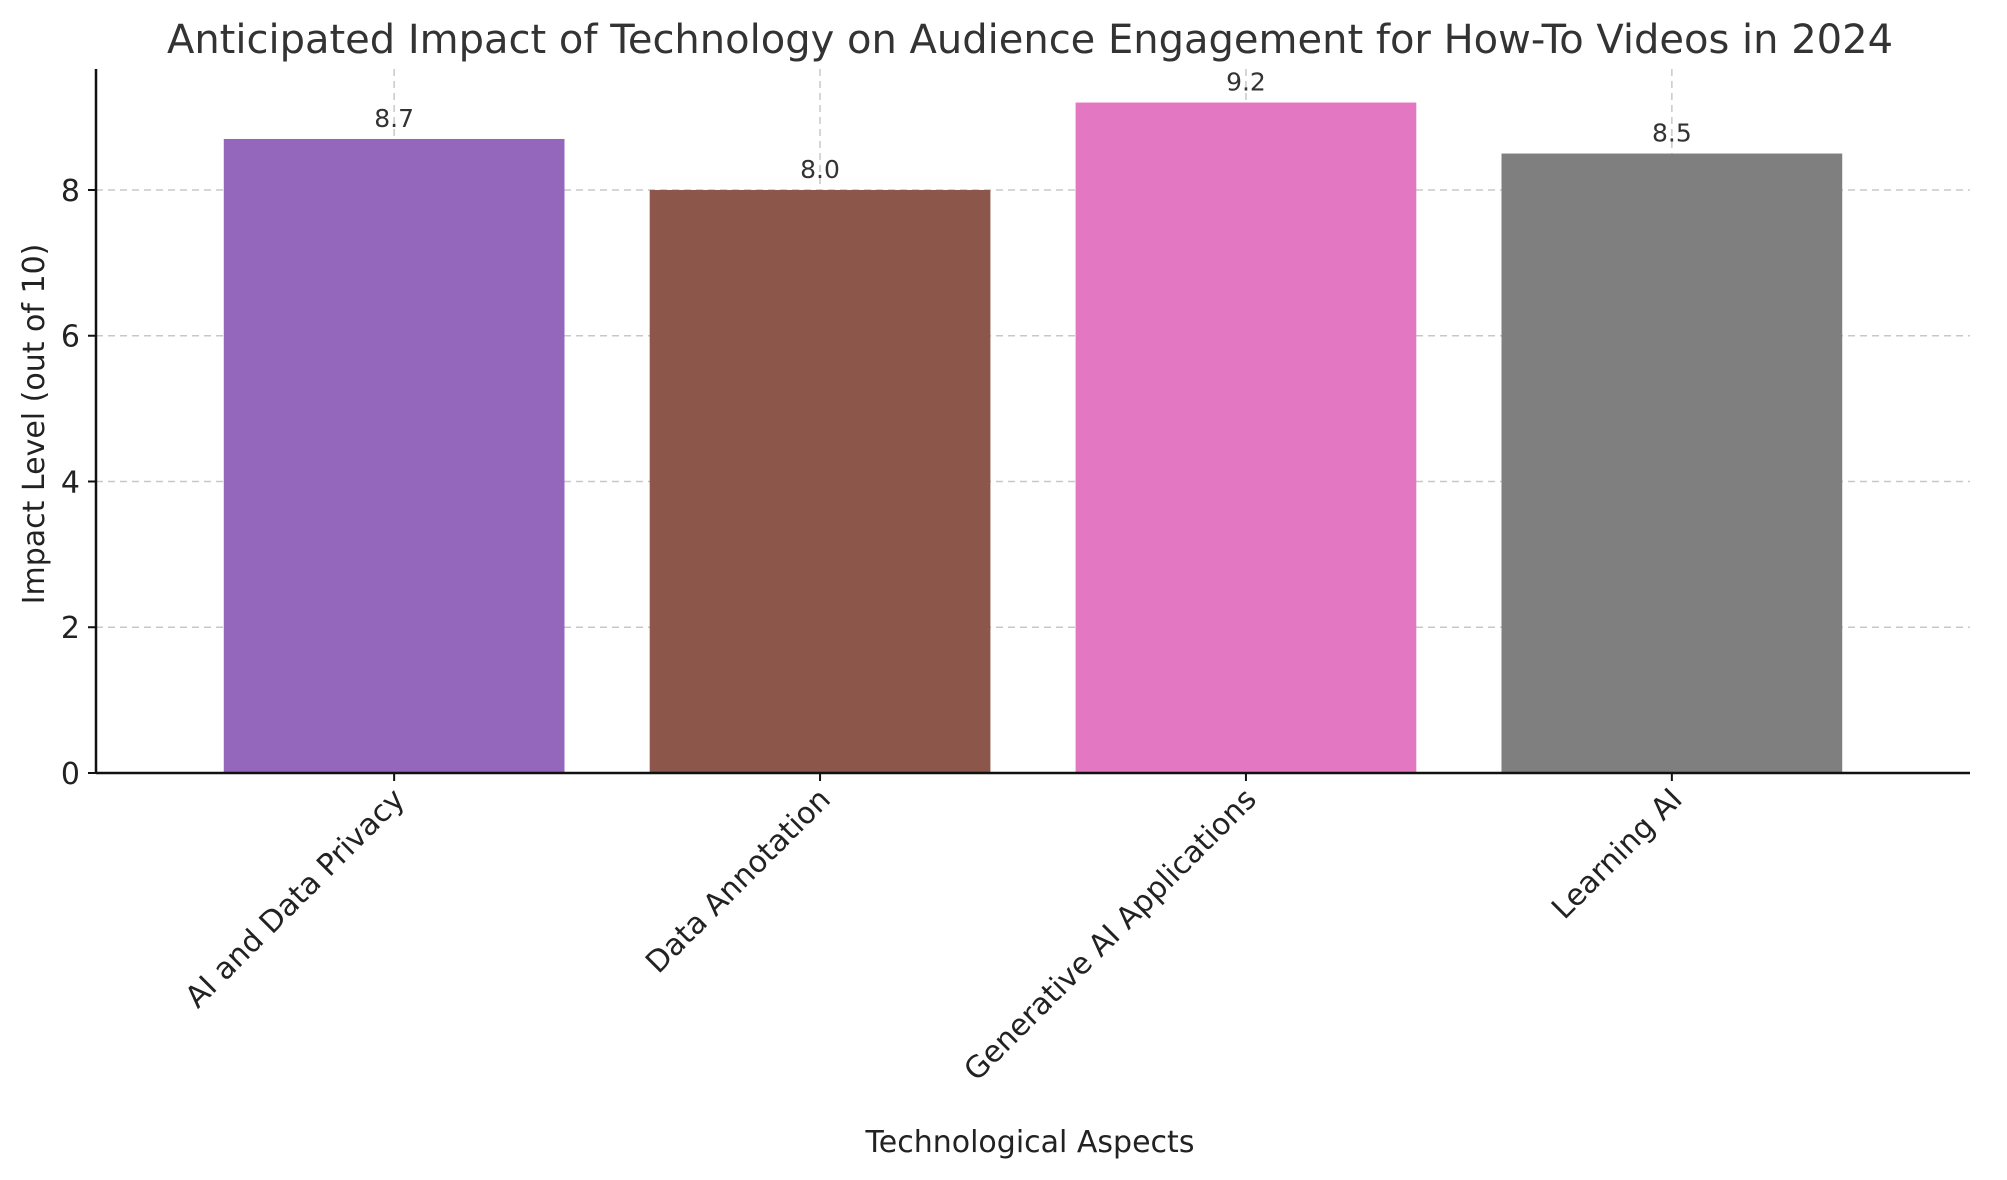 The width and height of the screenshot is (2007, 1180). I want to click on bar-value-label: 9.2, so click(1246, 82).